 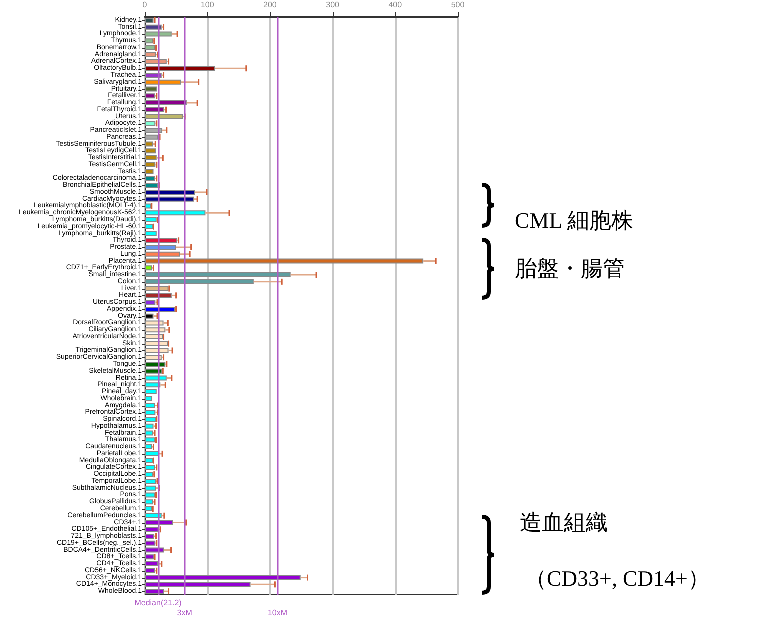 What do you see at coordinates (564, 522) in the screenshot?
I see `text: 造血組織` at bounding box center [564, 522].